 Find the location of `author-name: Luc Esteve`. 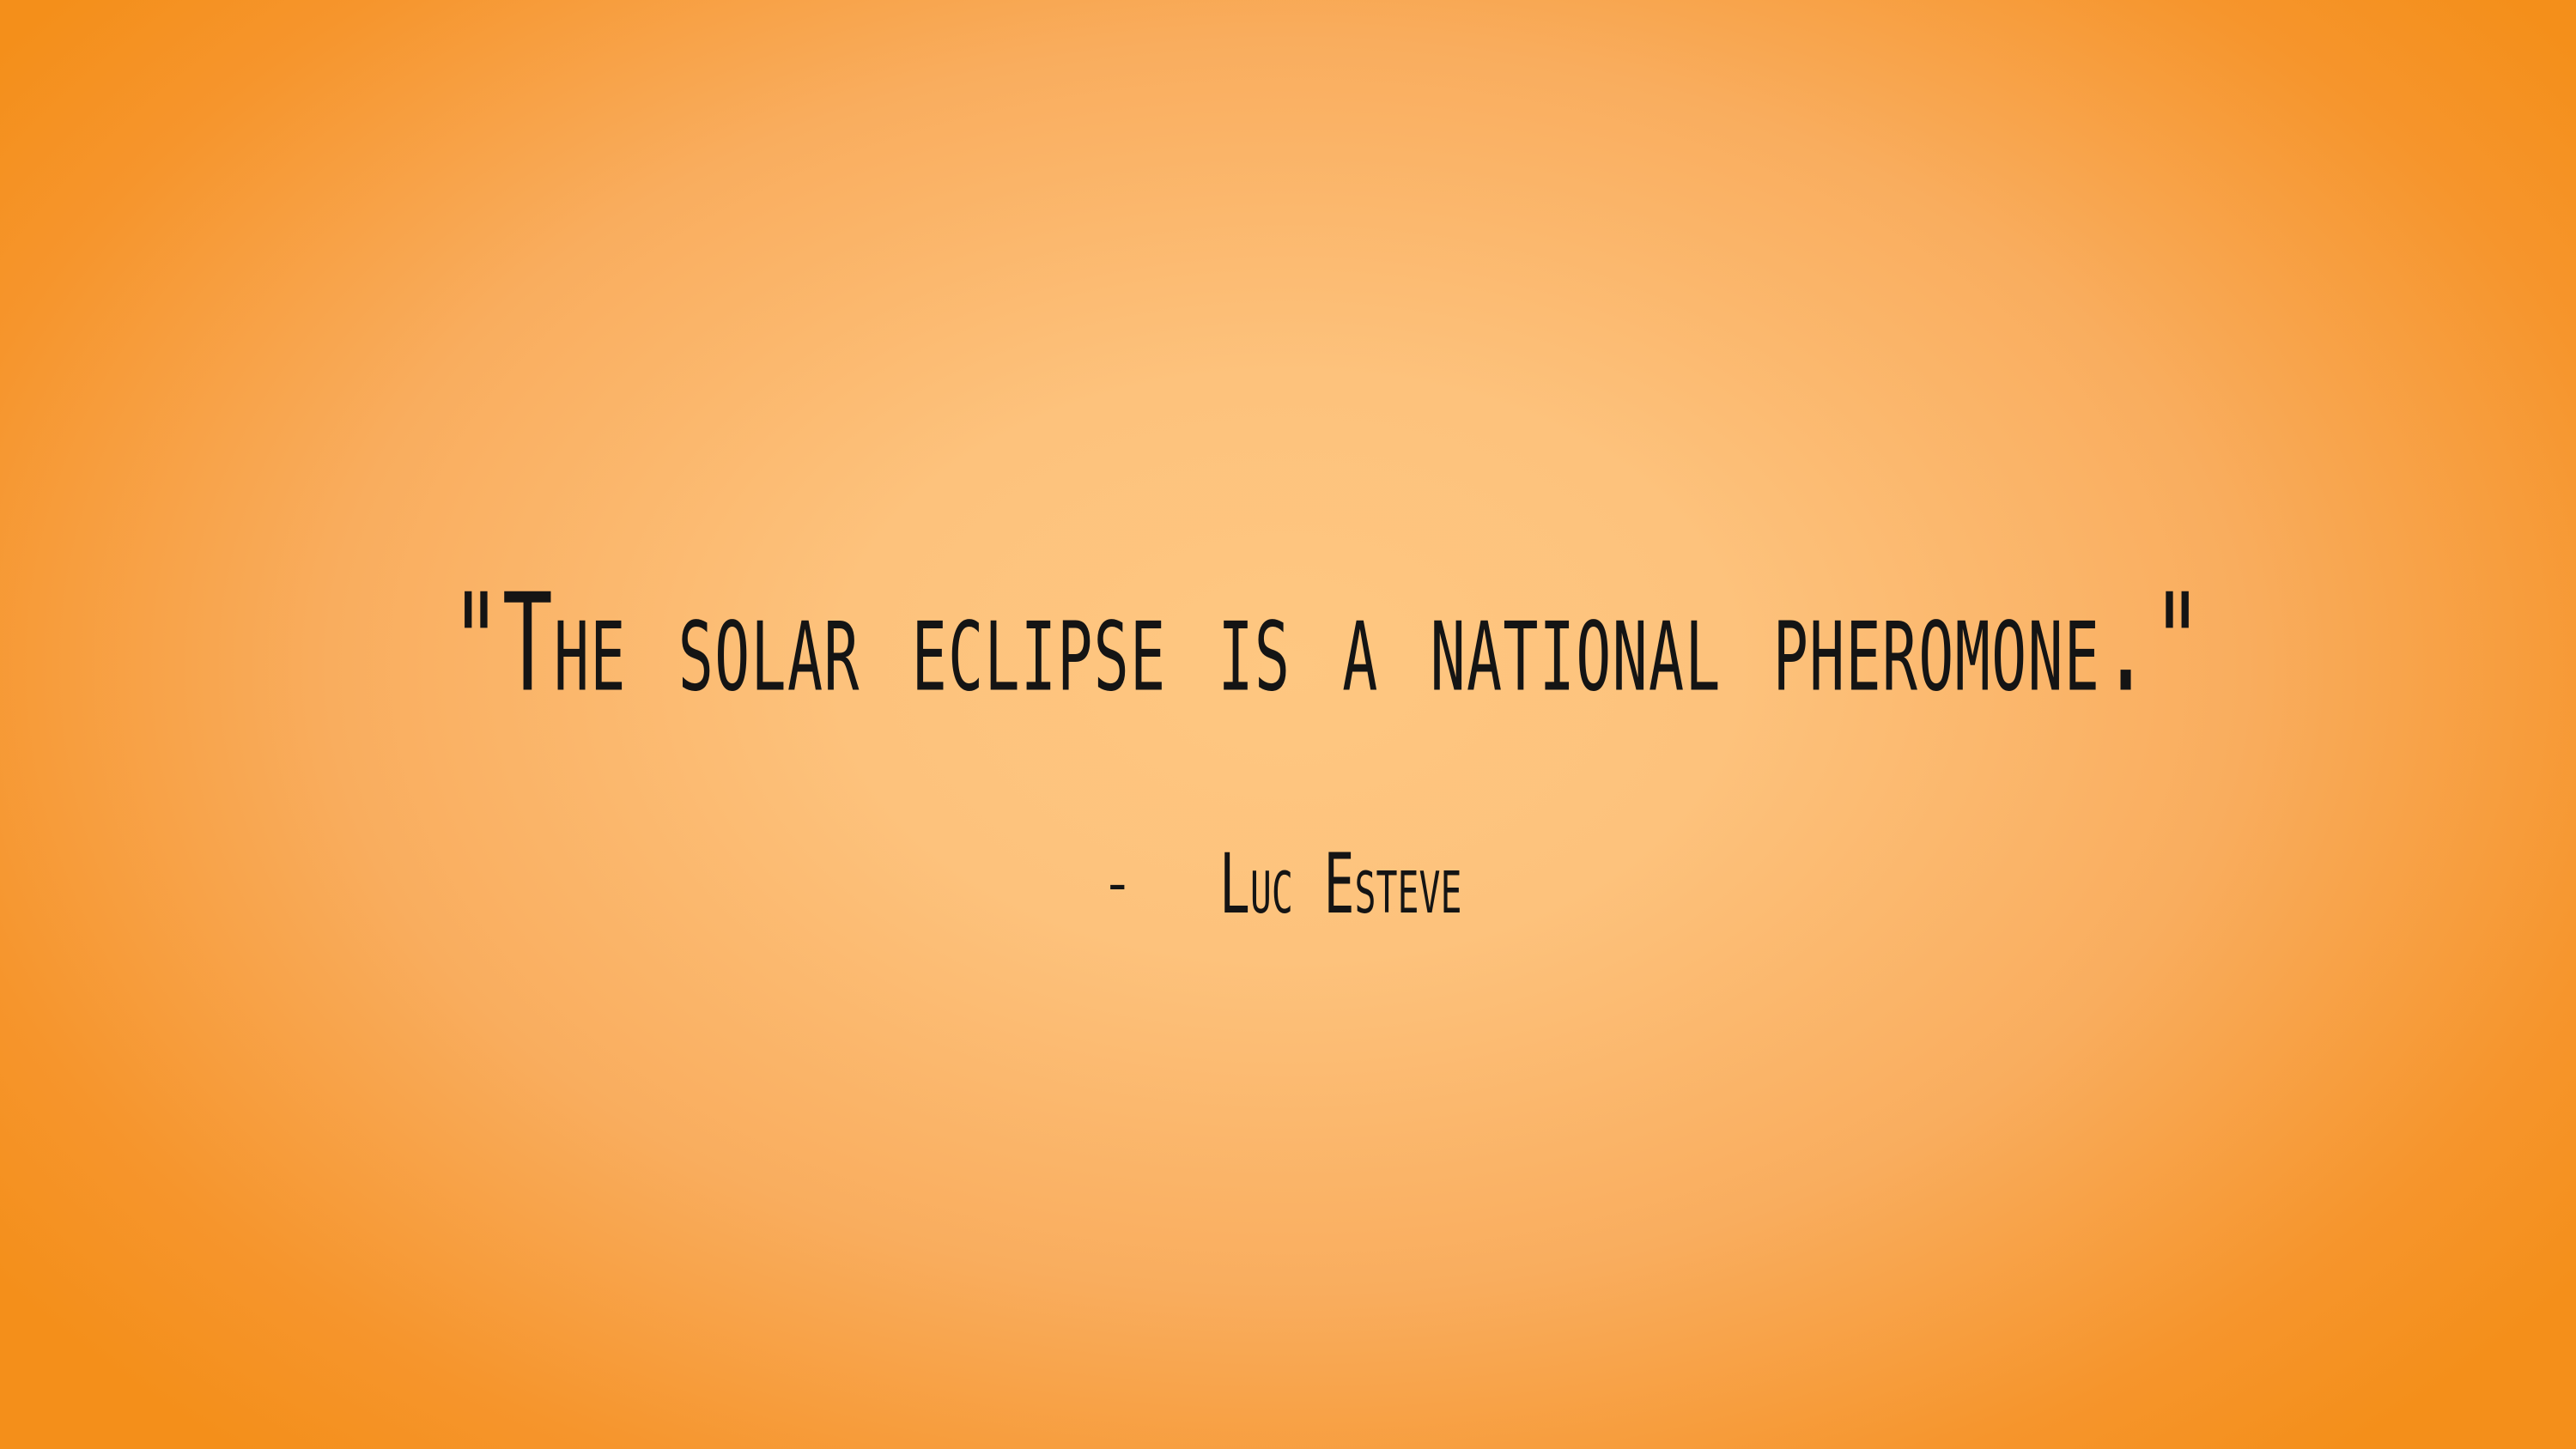

author-name: Luc Esteve is located at coordinates (1341, 884).